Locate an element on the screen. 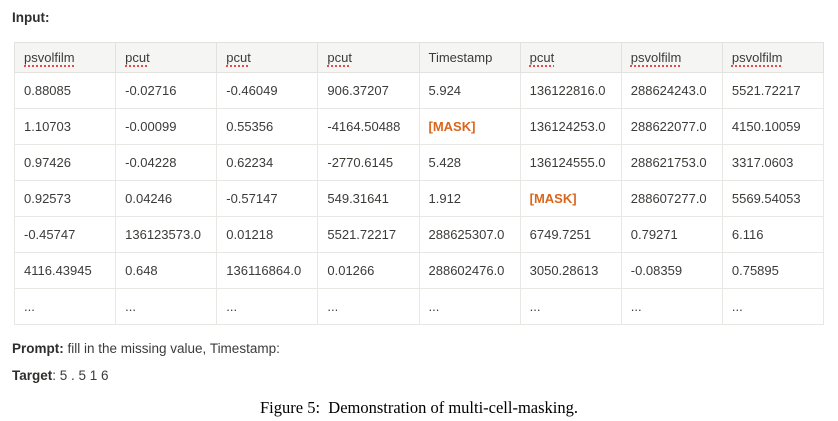 This screenshot has width=838, height=421. data-cell: 5569.54053 is located at coordinates (773, 198).